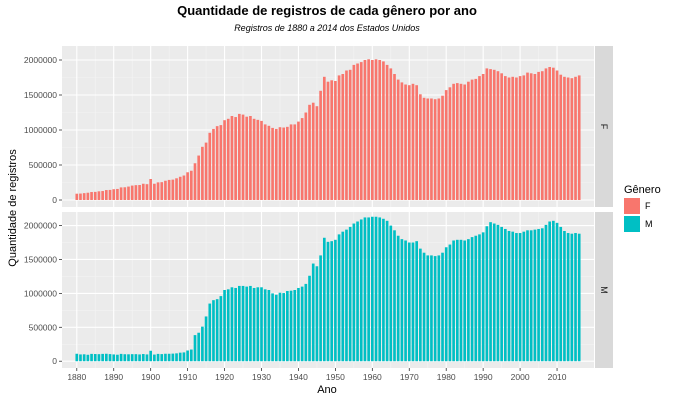 This screenshot has height=400, width=680. What do you see at coordinates (387, 132) in the screenshot?
I see `bar-f-1964` at bounding box center [387, 132].